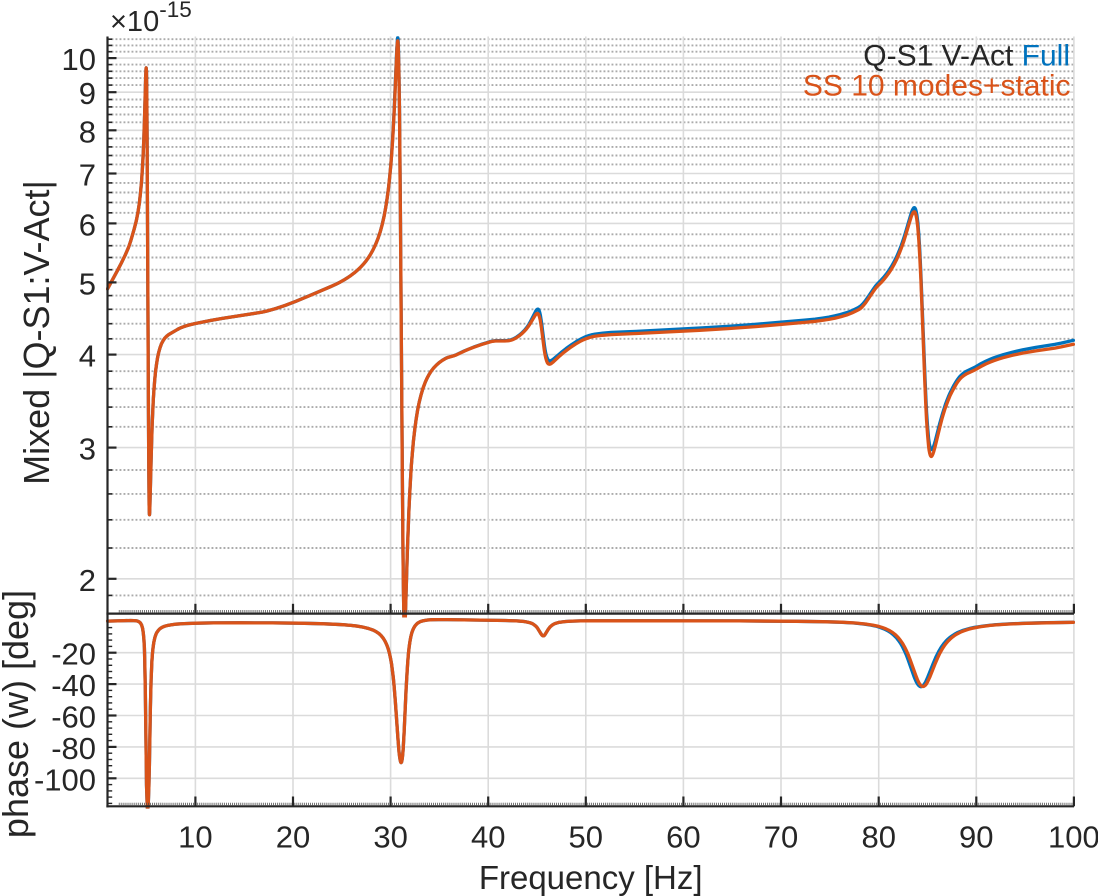 This screenshot has width=1098, height=896. Describe the element at coordinates (87, 283) in the screenshot. I see `svg-text: 5` at that location.